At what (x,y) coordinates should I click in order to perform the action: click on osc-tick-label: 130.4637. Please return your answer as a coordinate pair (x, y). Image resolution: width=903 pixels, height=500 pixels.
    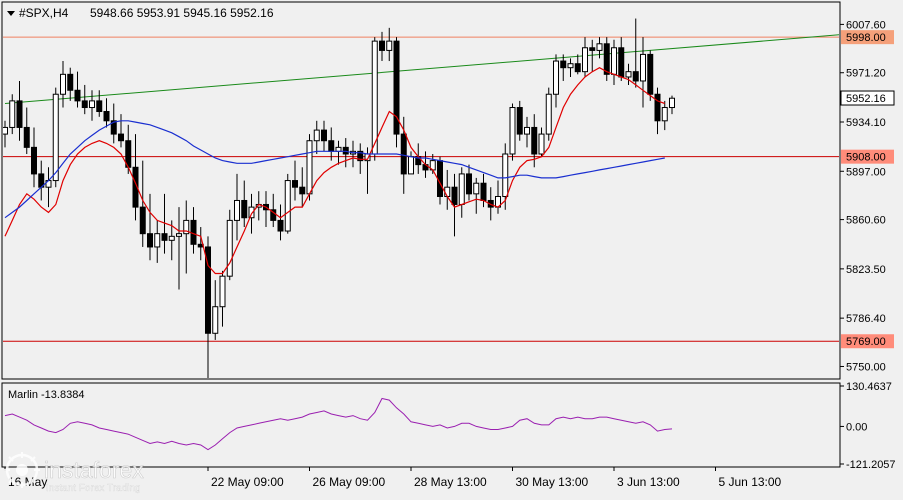
    Looking at the image, I should click on (869, 387).